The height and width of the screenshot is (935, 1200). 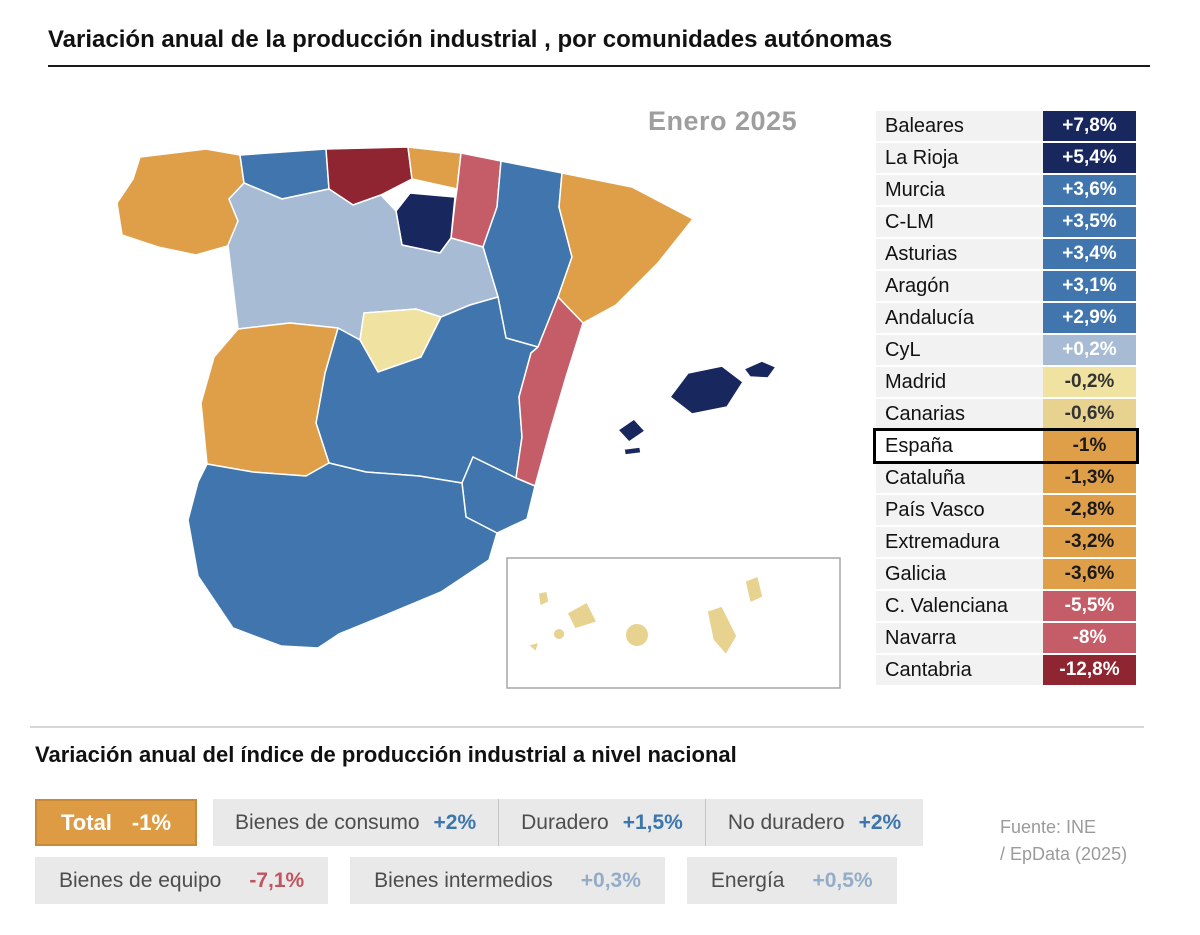 What do you see at coordinates (959, 222) in the screenshot?
I see `region-name: C-LM` at bounding box center [959, 222].